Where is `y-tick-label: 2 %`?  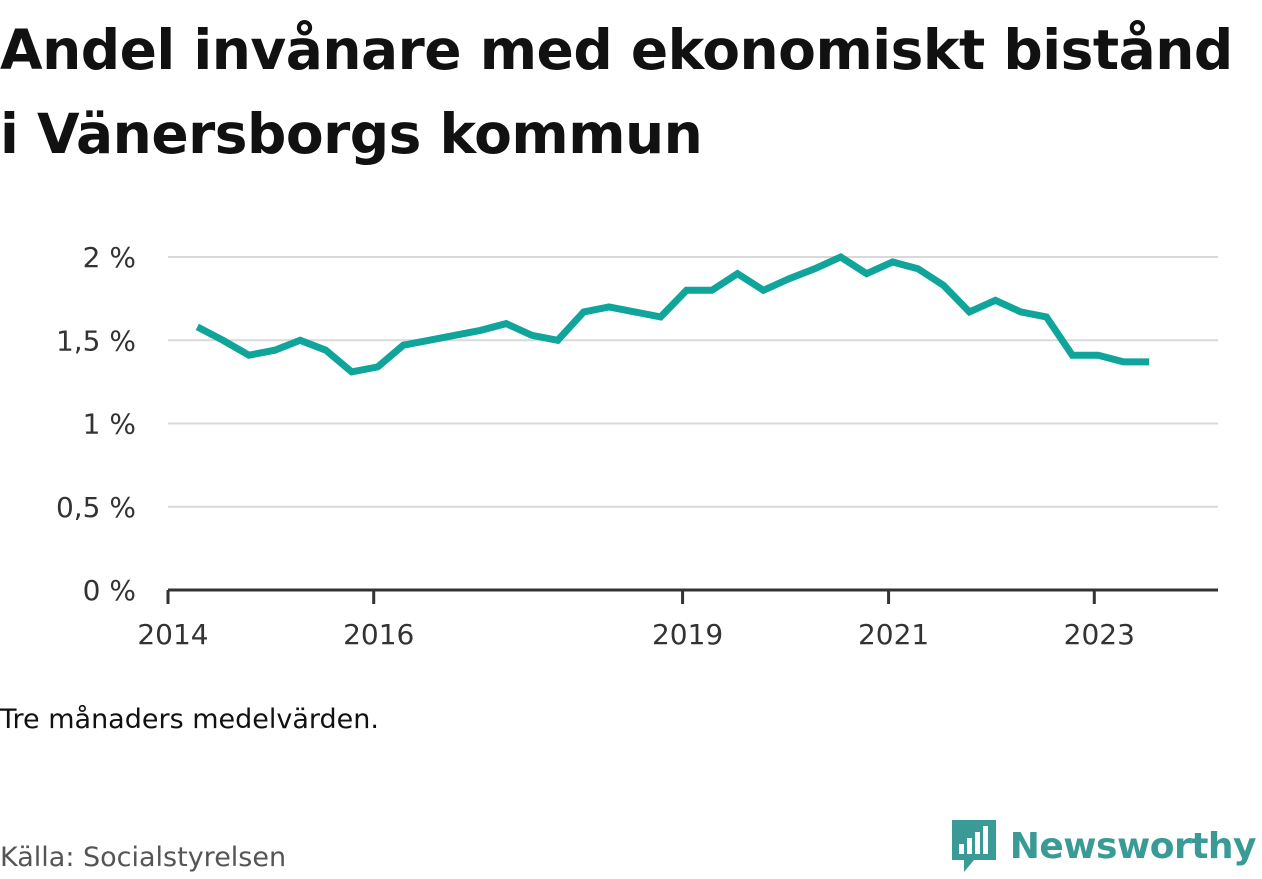
y-tick-label: 2 % is located at coordinates (109, 257).